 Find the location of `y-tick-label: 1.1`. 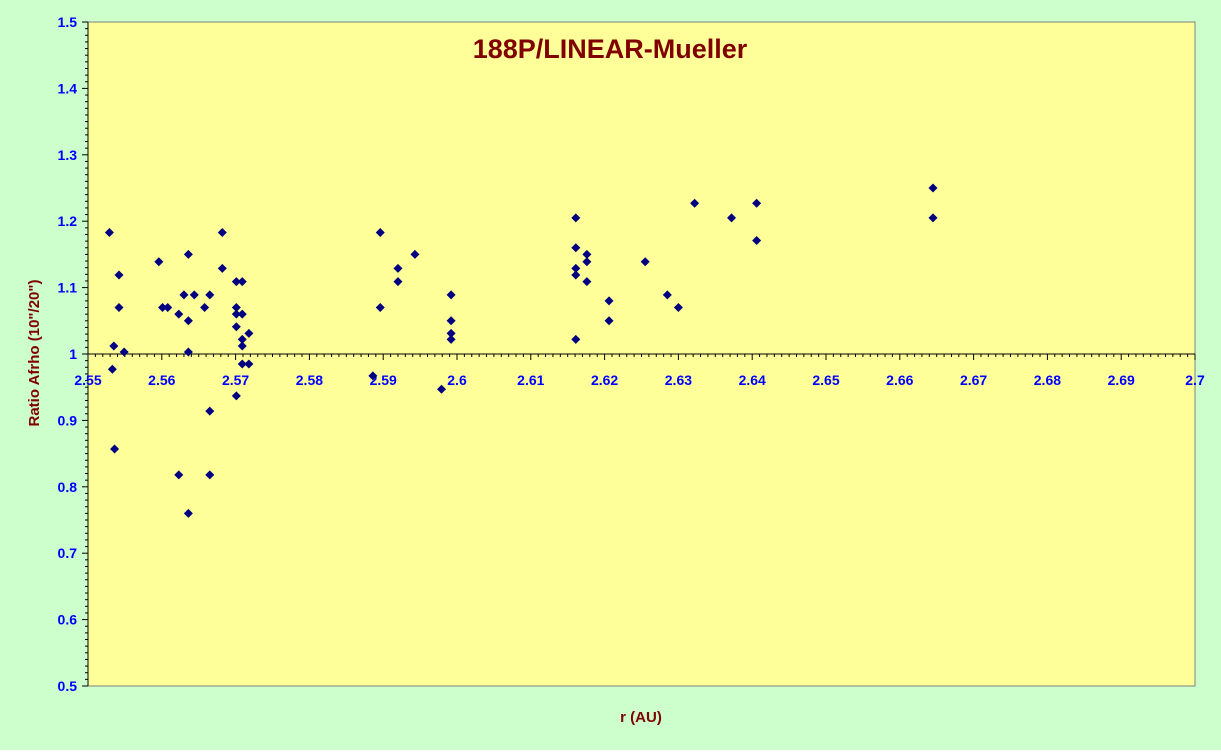

y-tick-label: 1.1 is located at coordinates (68, 288).